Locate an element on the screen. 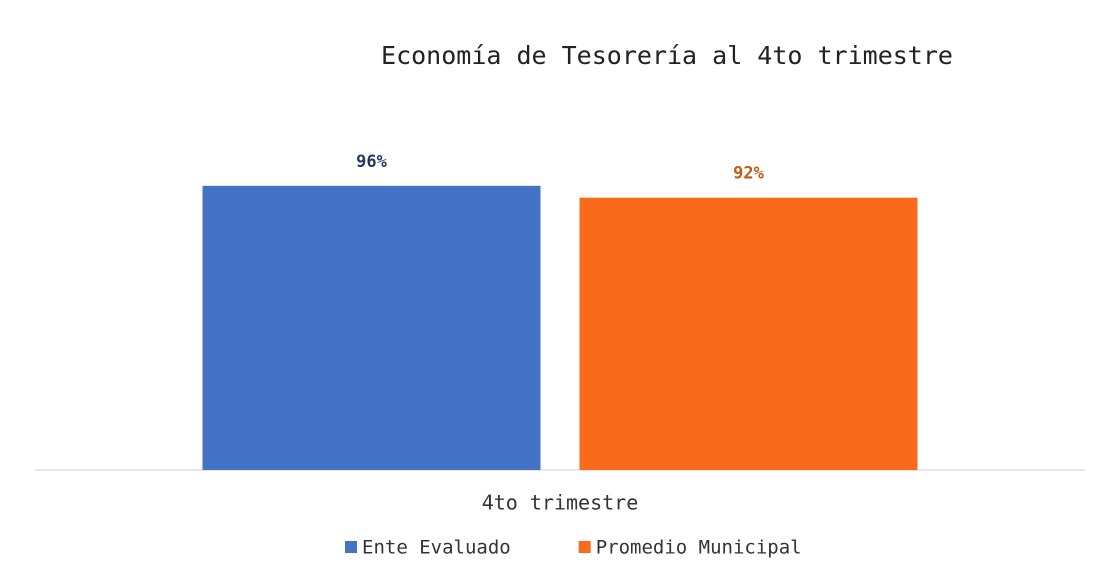  value-label: 92% is located at coordinates (748, 174).